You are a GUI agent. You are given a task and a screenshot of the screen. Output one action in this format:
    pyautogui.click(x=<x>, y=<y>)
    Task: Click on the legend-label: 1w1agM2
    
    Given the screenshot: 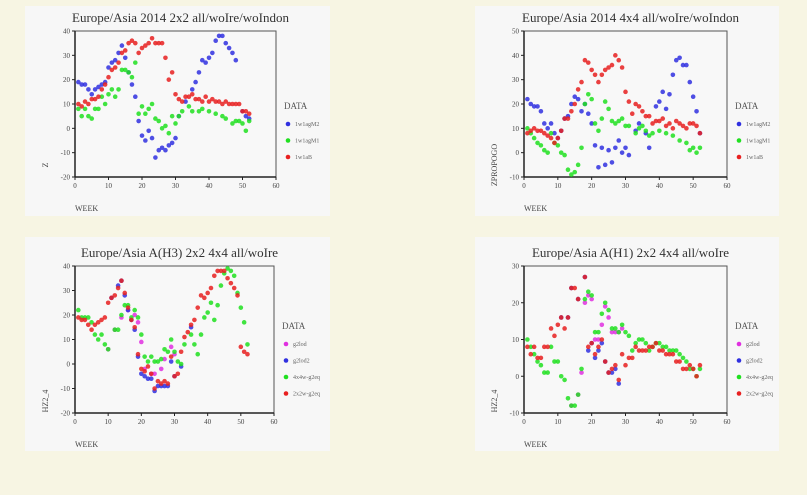 What is the action you would take?
    pyautogui.click(x=758, y=125)
    